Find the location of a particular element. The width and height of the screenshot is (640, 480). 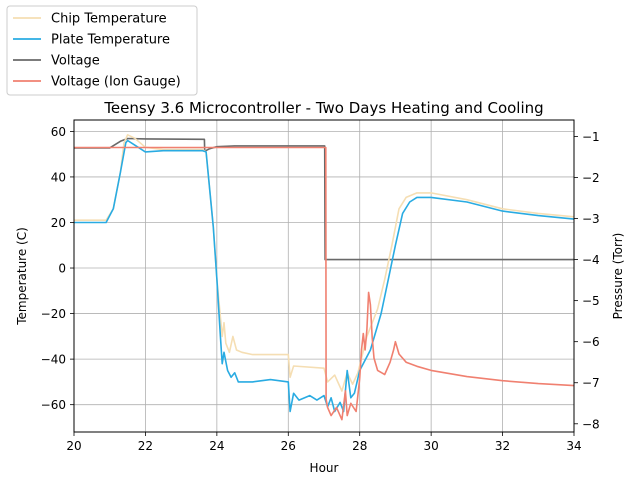

legend-label: Plate Temperature is located at coordinates (110, 40).